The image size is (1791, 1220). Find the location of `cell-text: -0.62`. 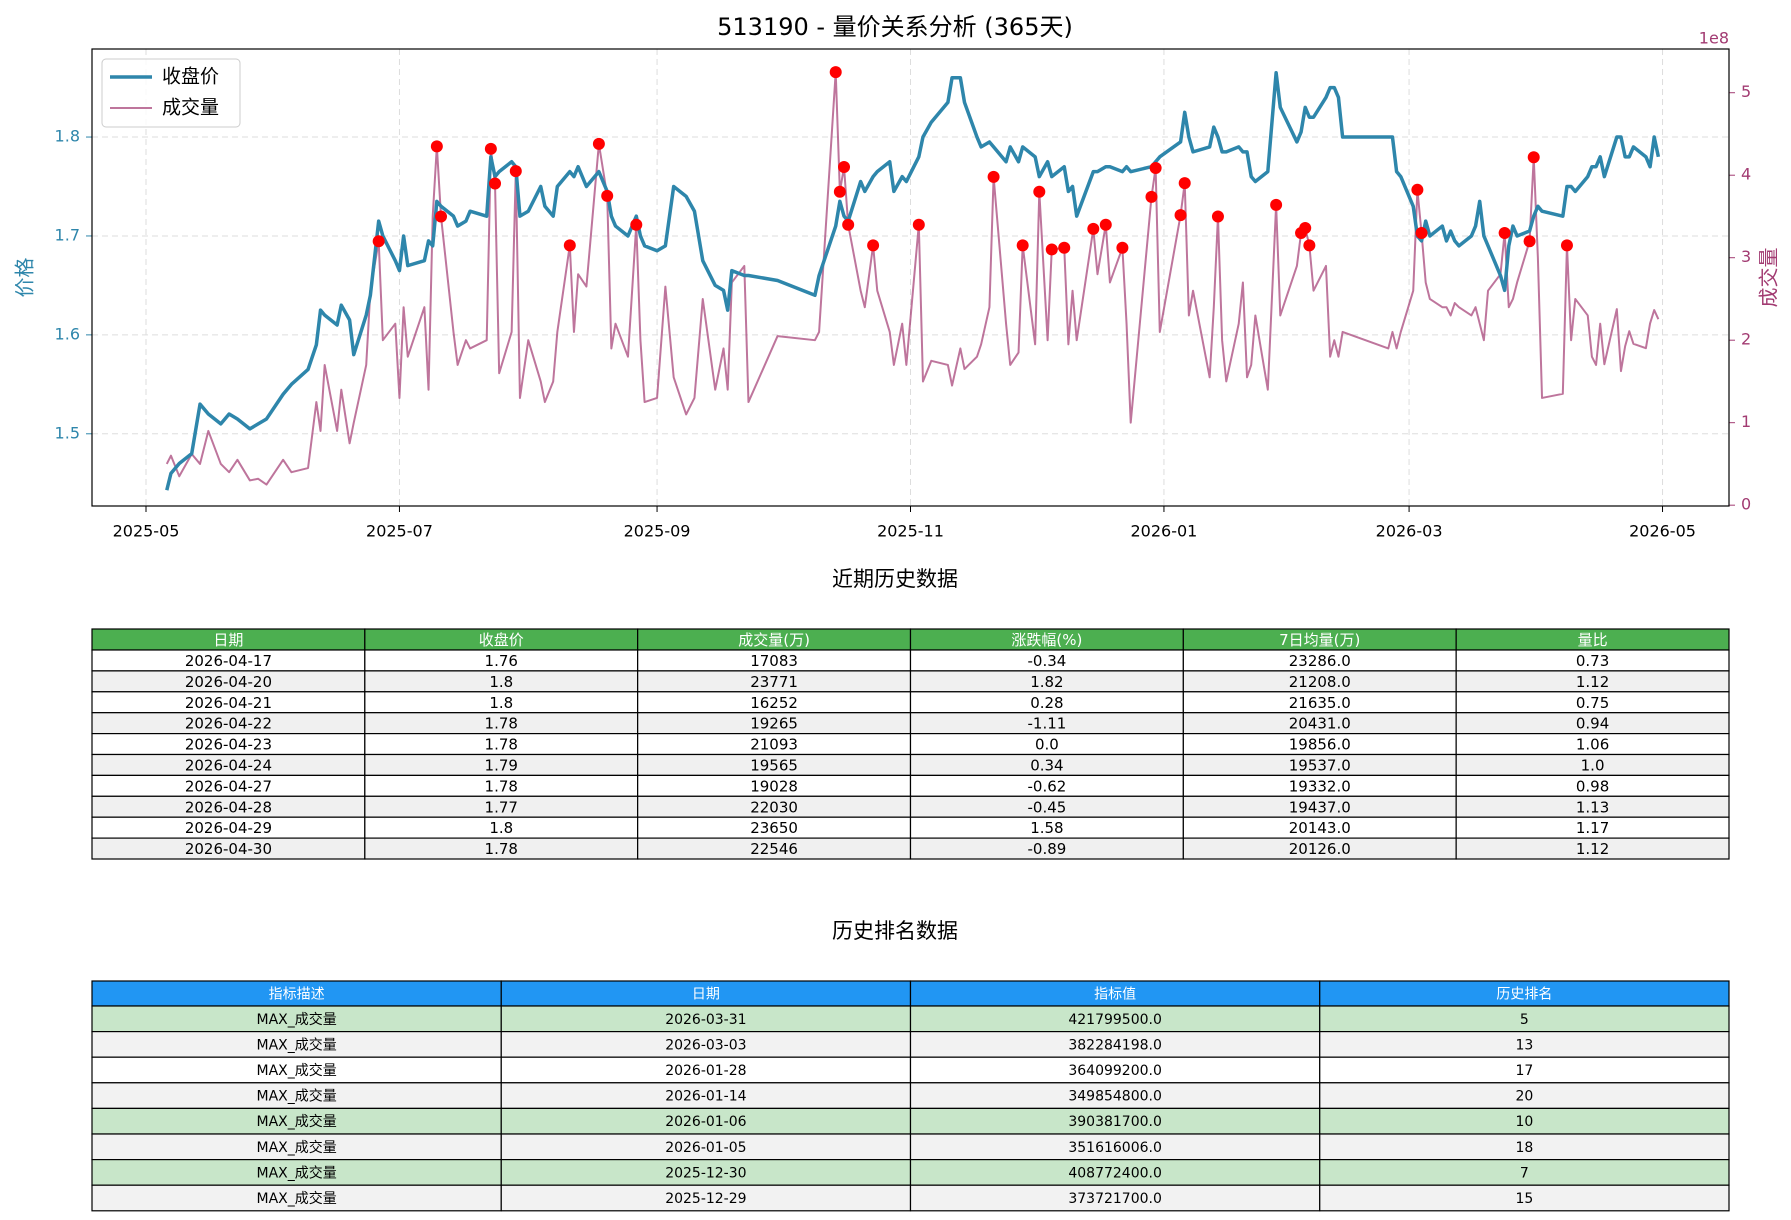

cell-text: -0.62 is located at coordinates (1047, 786).